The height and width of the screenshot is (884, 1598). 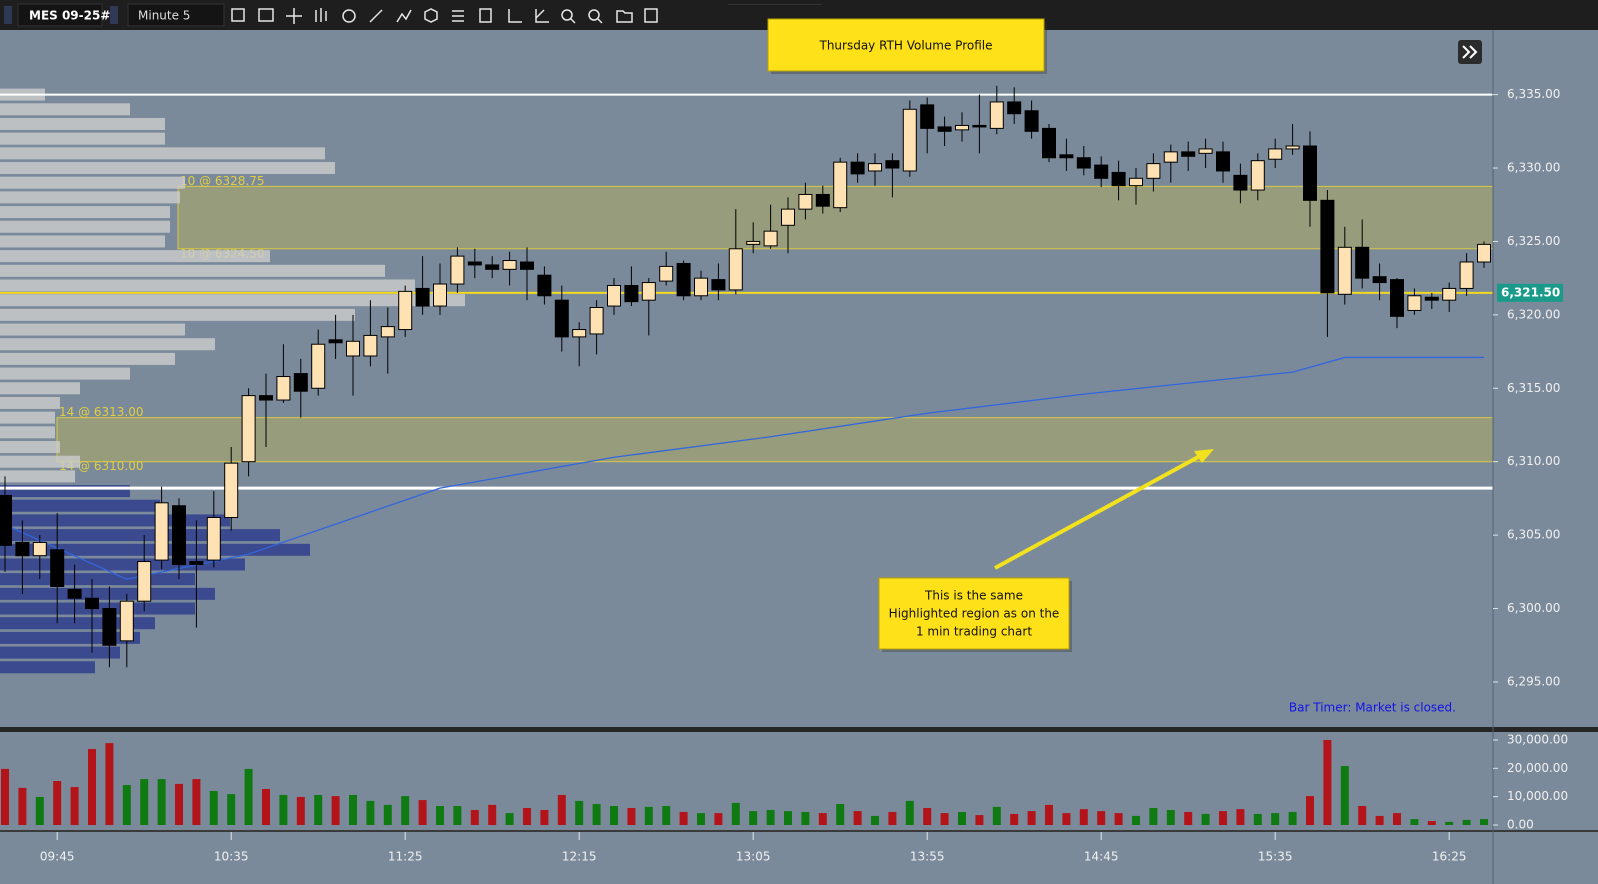 I want to click on interval-box, so click(x=176, y=15).